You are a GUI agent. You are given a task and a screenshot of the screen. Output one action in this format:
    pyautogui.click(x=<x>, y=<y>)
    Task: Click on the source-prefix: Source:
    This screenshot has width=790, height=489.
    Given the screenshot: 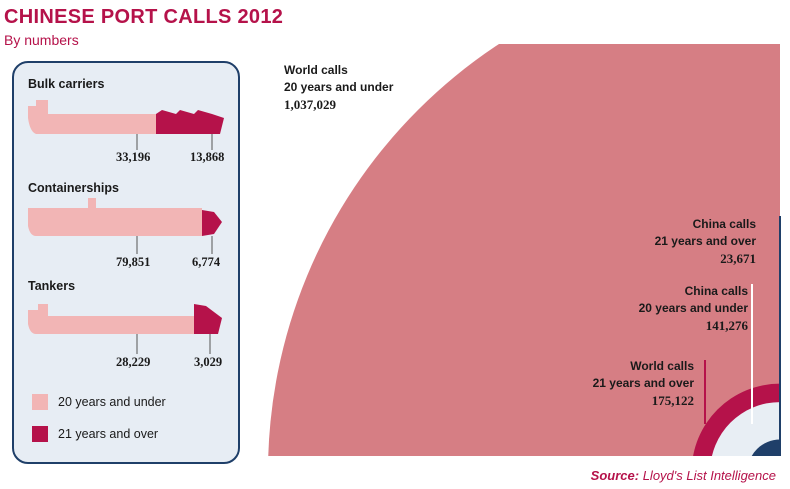 What is the action you would take?
    pyautogui.click(x=615, y=475)
    